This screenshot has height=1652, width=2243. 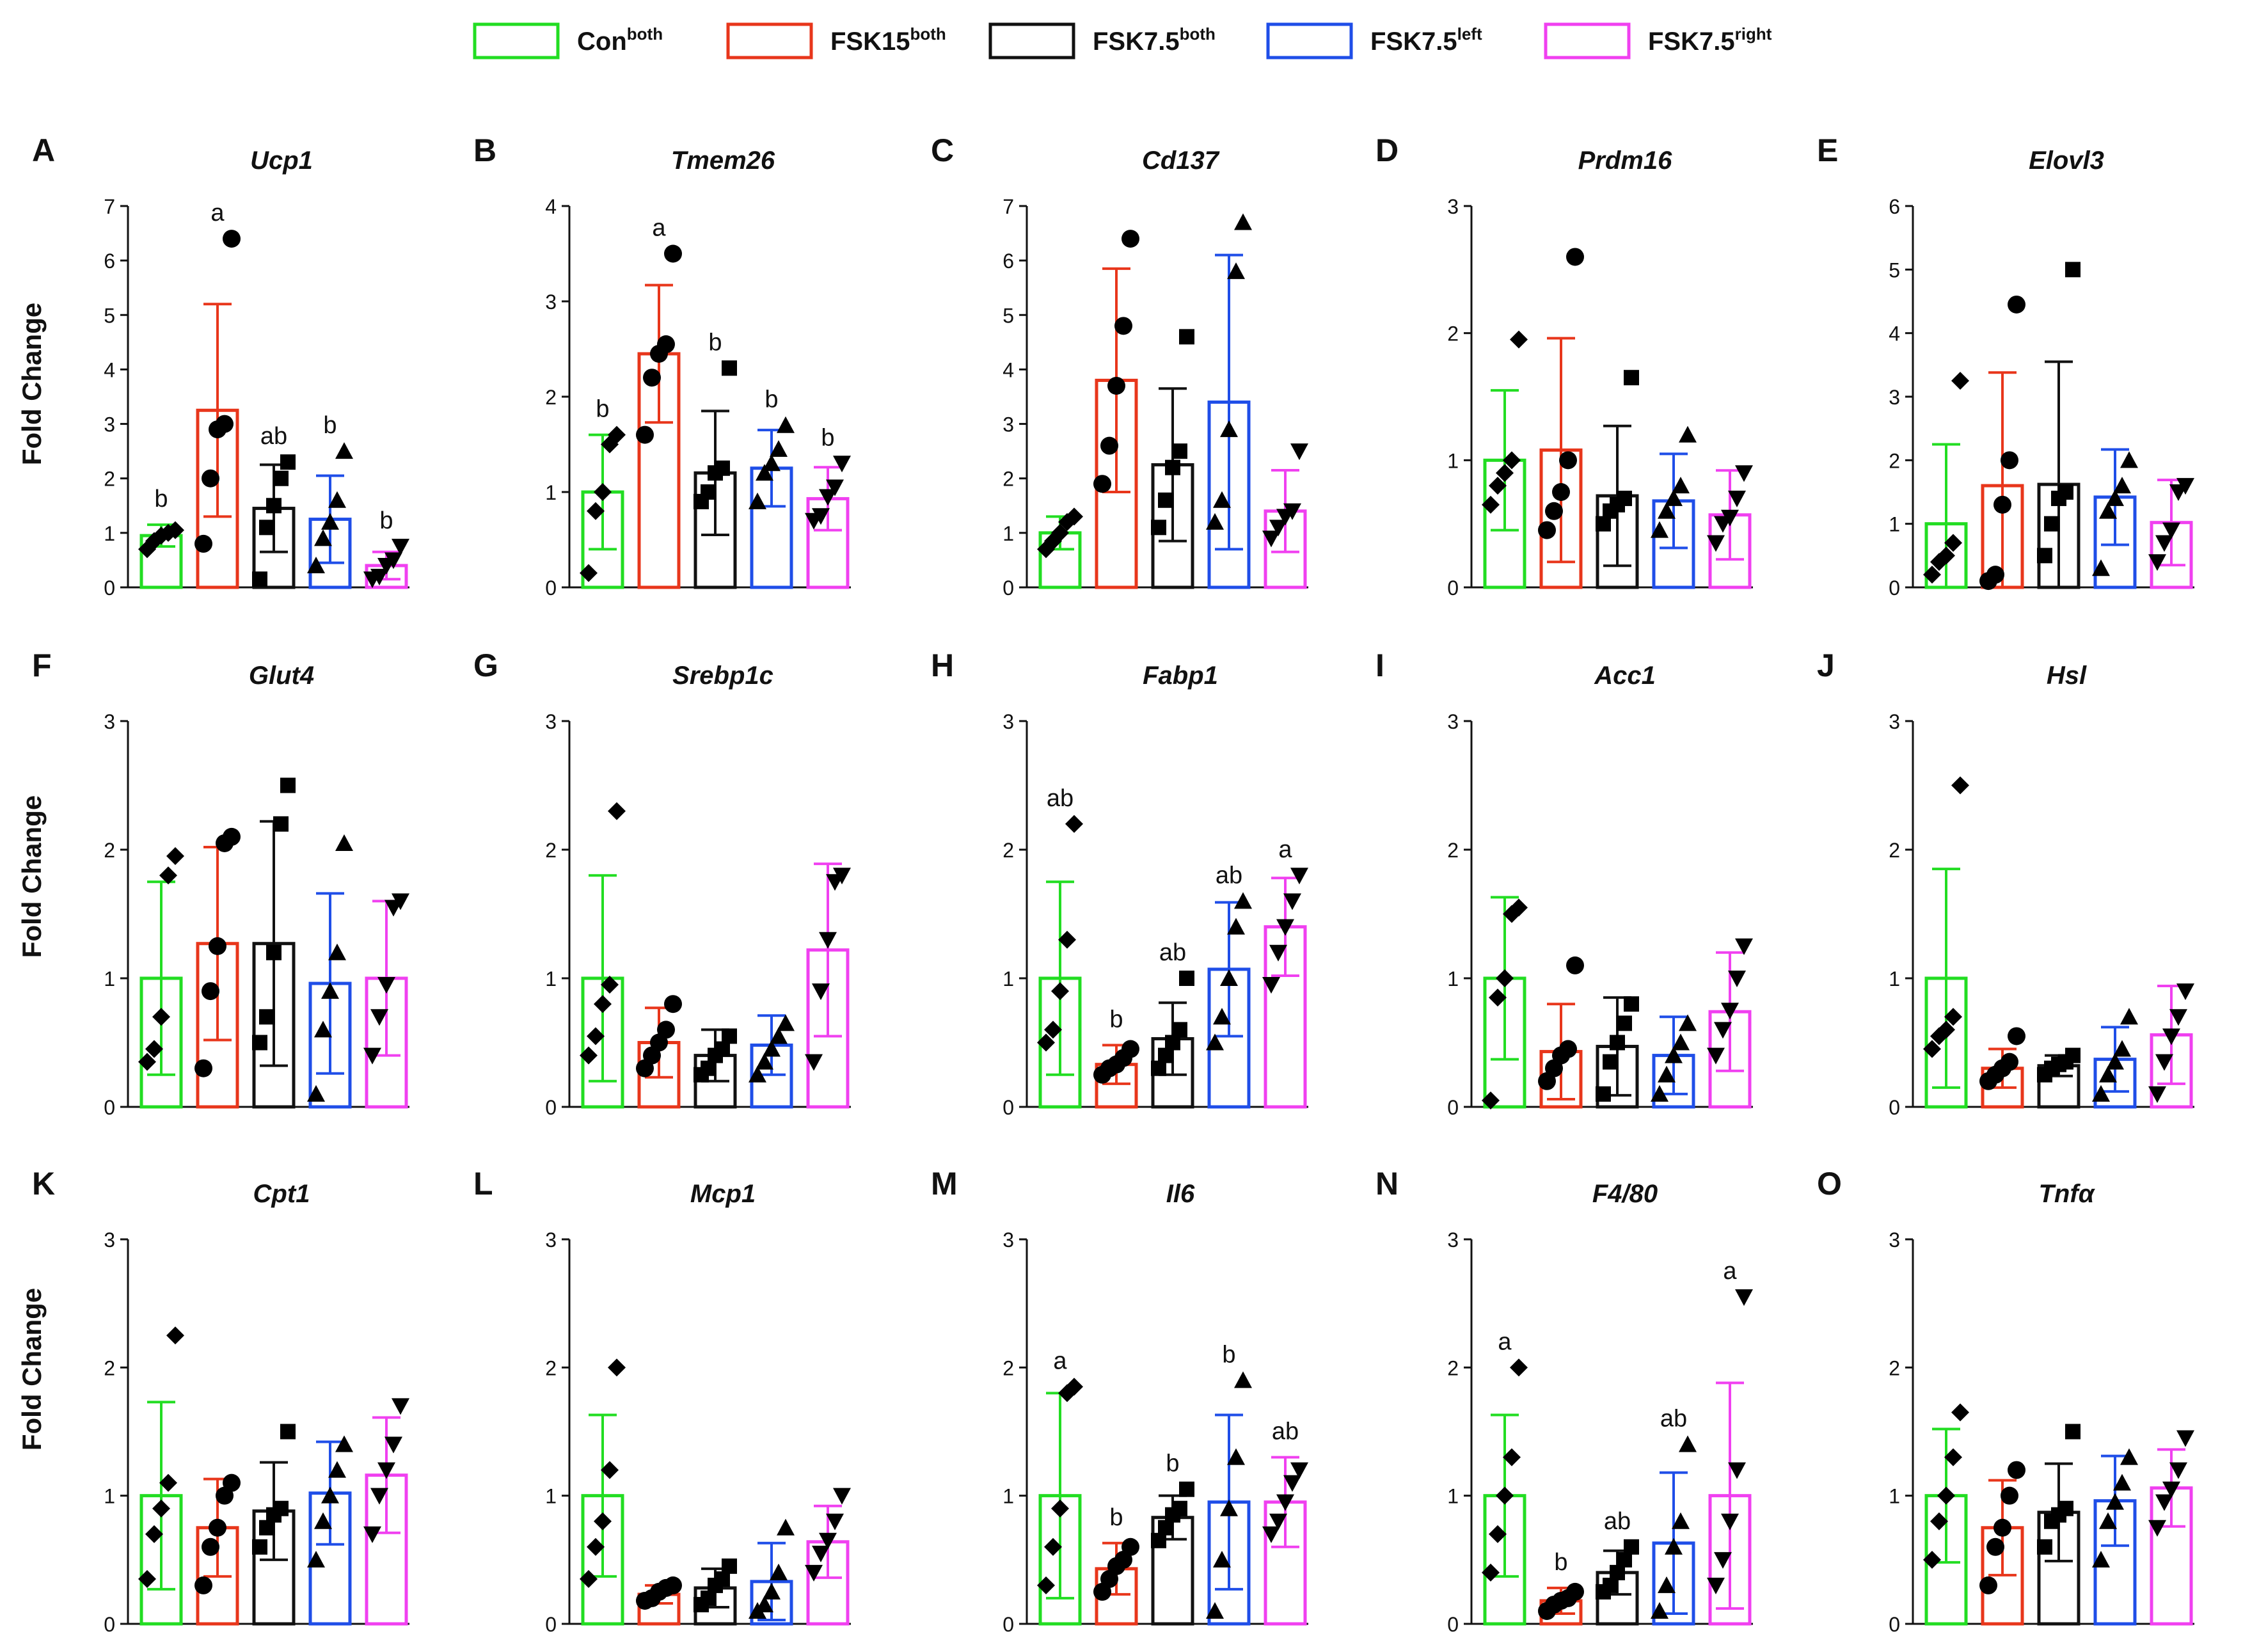 I want to click on panel-L: L Mcp1 0 1 2 3, so click(x=662, y=1401).